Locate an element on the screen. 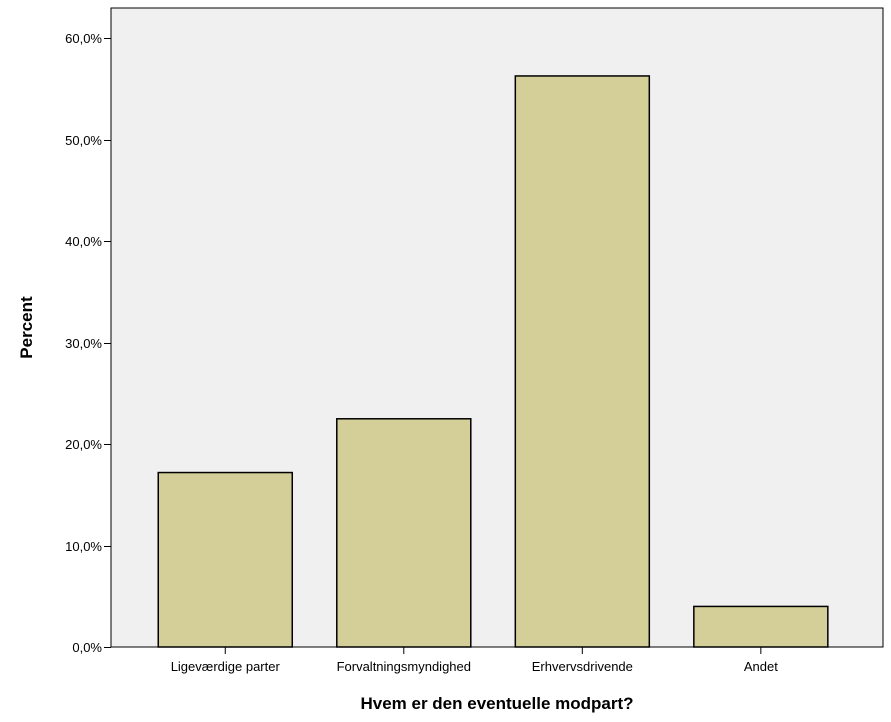 Image resolution: width=891 pixels, height=722 pixels. y-tick-label: 20,0% is located at coordinates (83, 444).